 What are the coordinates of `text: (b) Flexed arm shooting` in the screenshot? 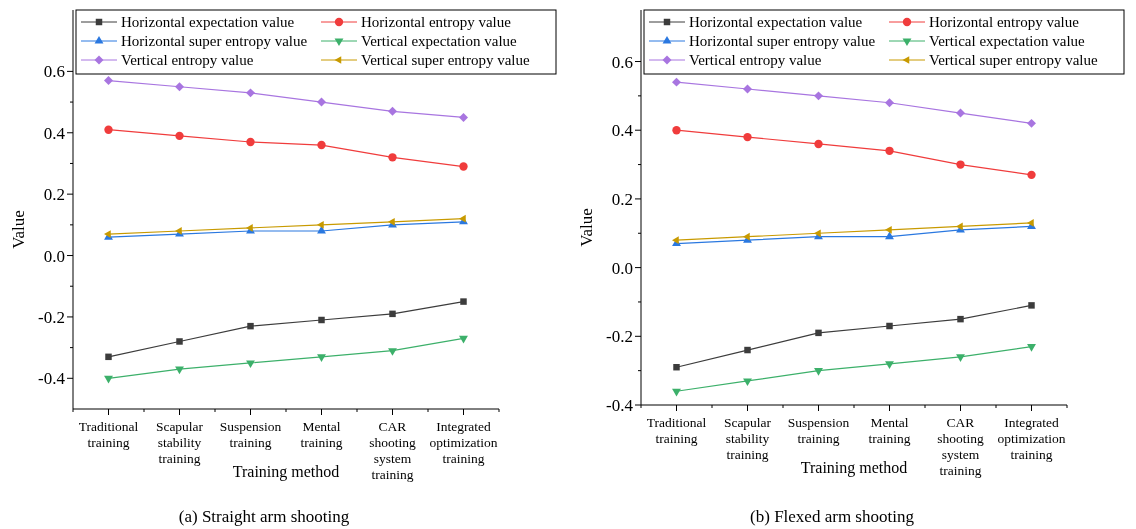 It's located at (832, 516).